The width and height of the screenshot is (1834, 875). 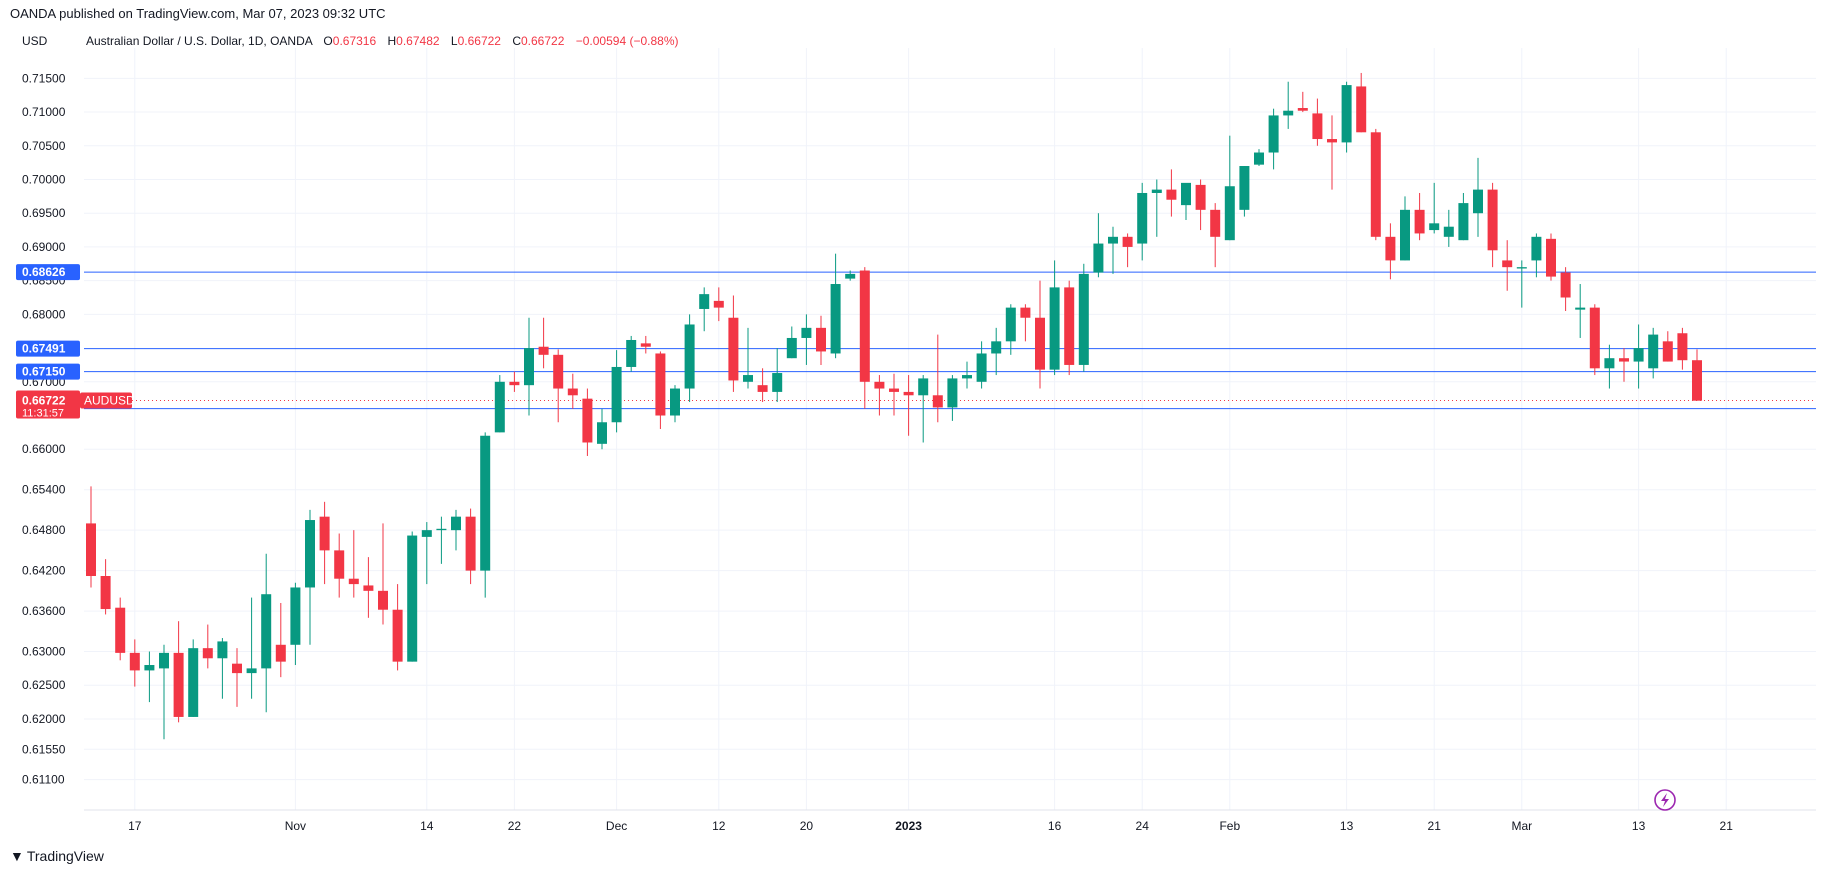 I want to click on y-tick-label: 0.70500, so click(x=44, y=146).